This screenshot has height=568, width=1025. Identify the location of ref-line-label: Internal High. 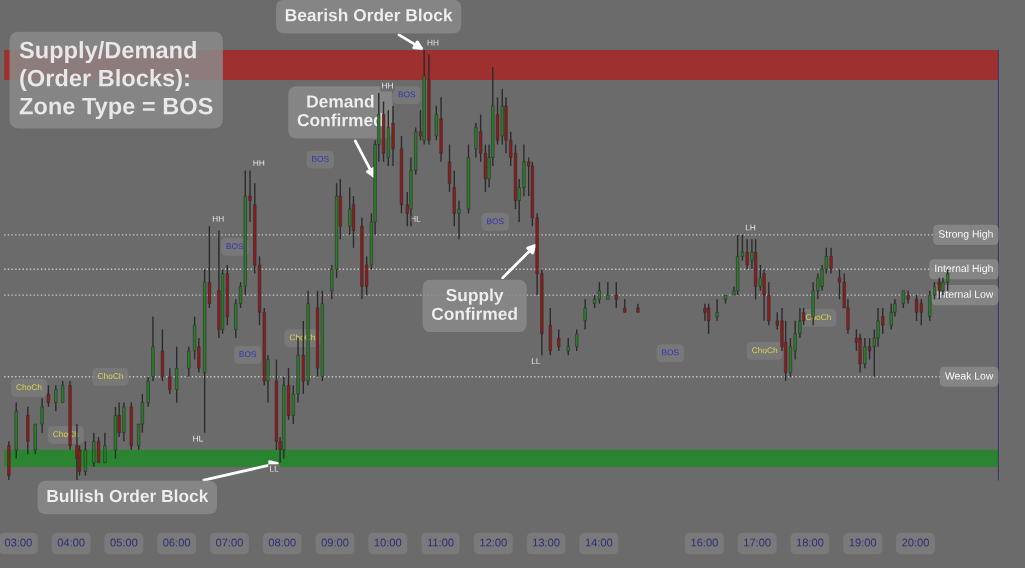
(964, 269).